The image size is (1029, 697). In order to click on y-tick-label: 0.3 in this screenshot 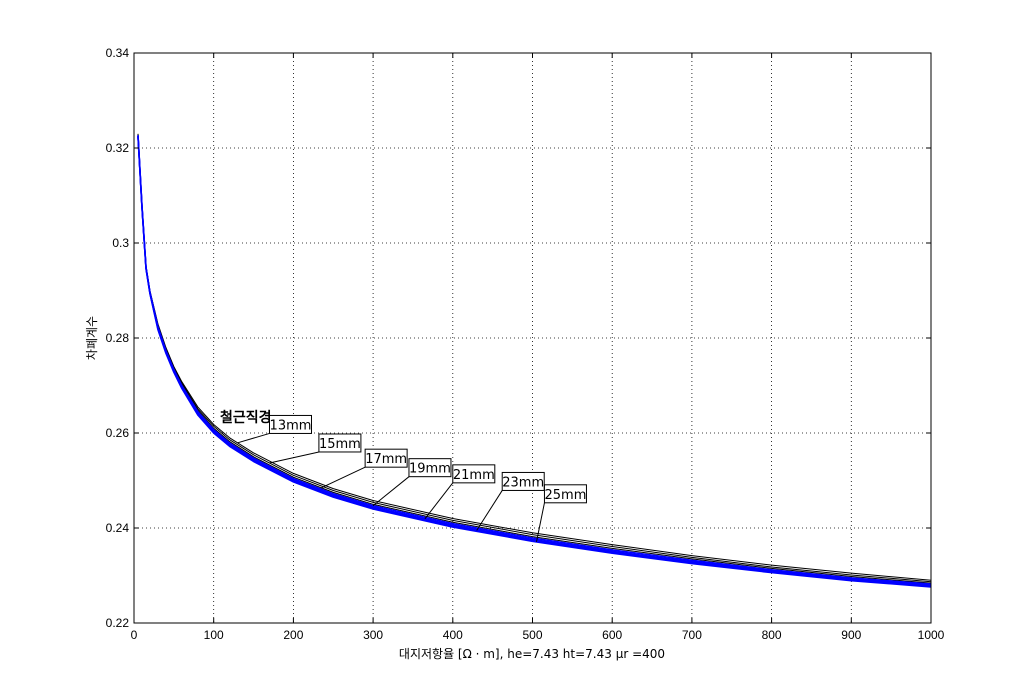, I will do `click(120, 243)`.